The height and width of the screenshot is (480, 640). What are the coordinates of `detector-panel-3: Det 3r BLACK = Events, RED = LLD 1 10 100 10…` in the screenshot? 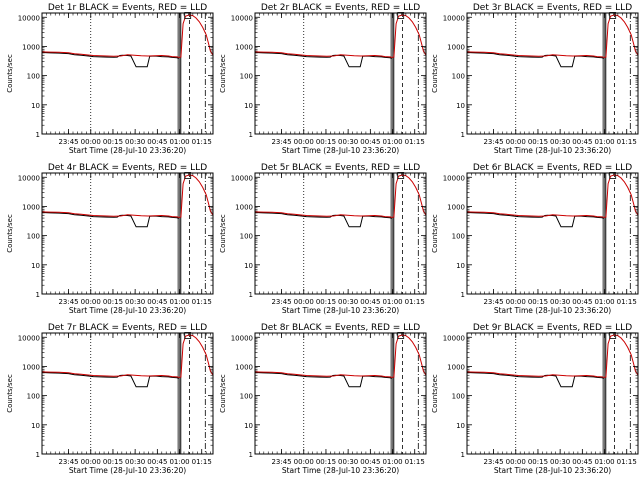 It's located at (535, 79).